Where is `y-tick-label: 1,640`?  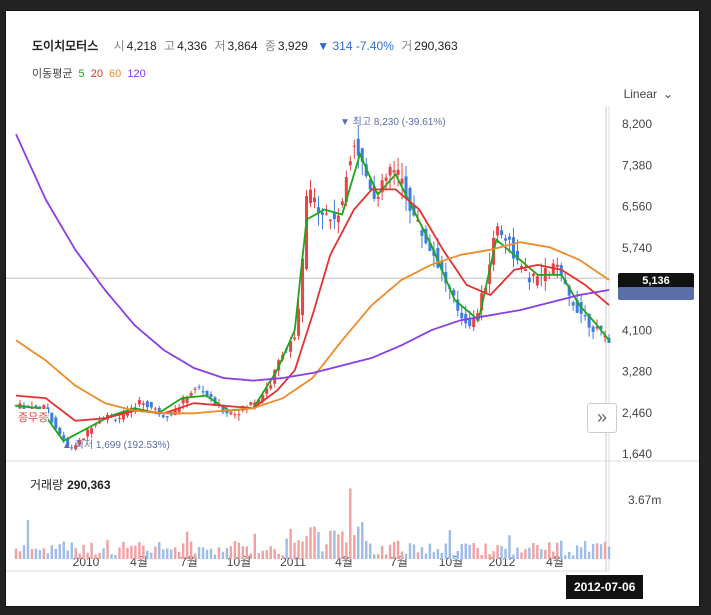 y-tick-label: 1,640 is located at coordinates (637, 454).